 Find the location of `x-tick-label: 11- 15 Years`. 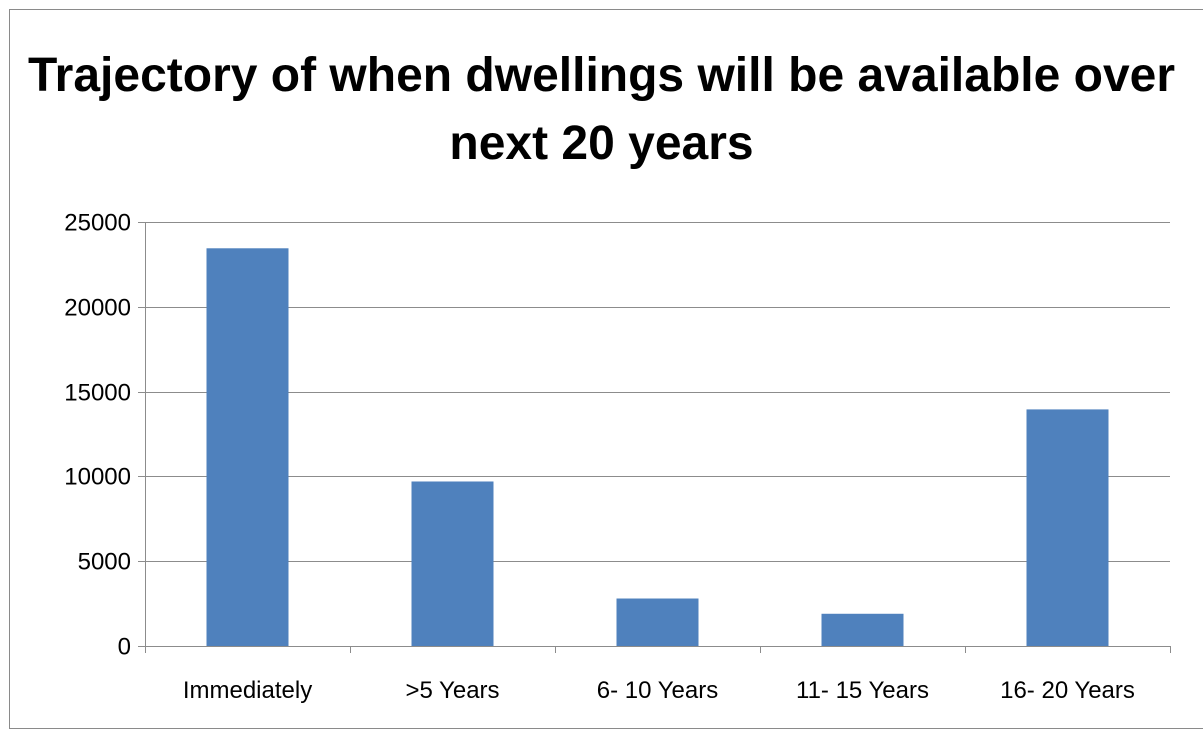

x-tick-label: 11- 15 Years is located at coordinates (862, 690).